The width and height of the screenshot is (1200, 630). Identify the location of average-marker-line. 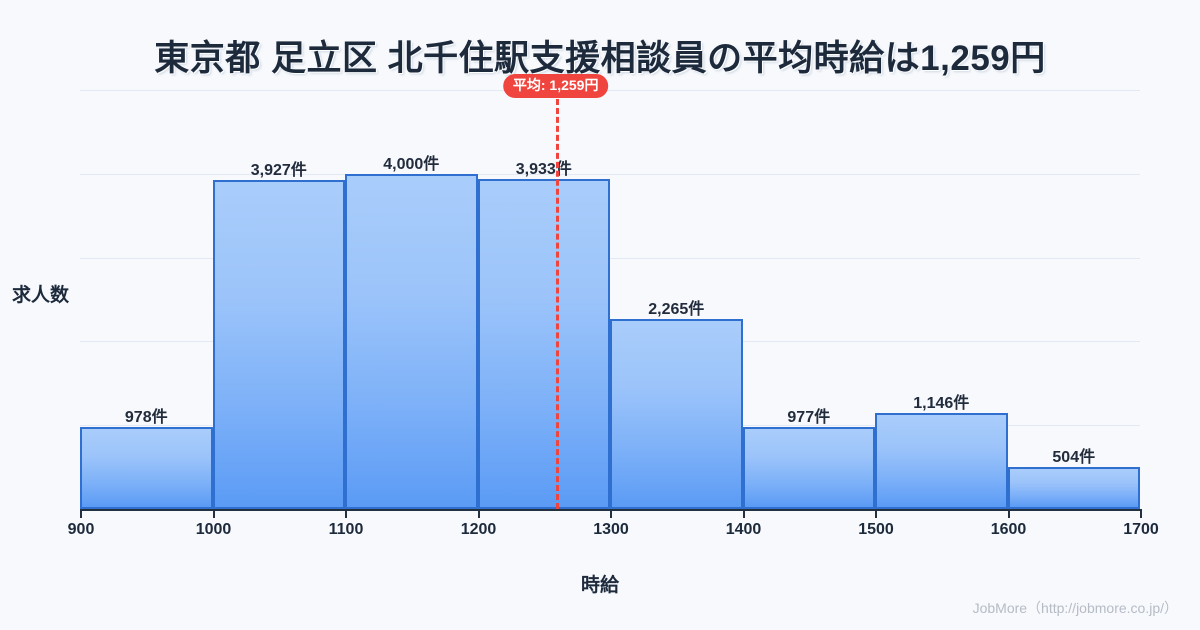
(557, 299).